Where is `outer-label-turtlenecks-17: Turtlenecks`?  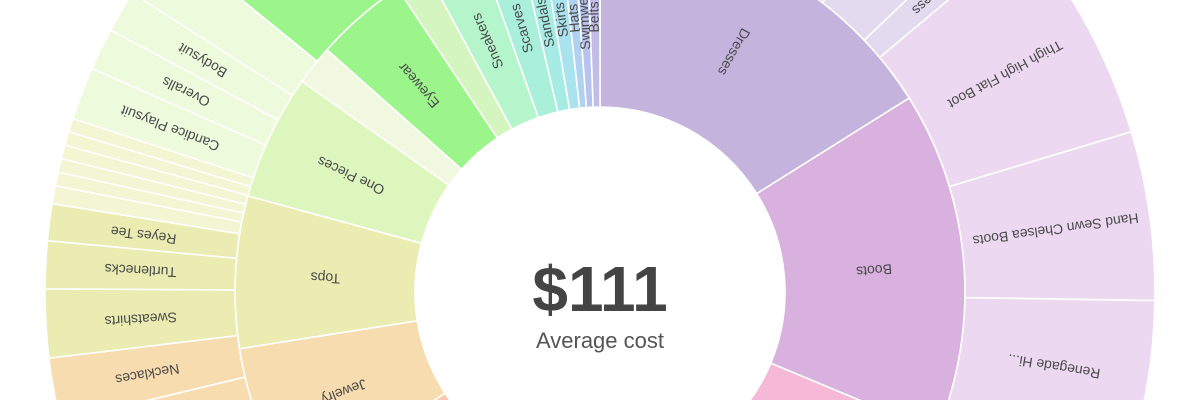 outer-label-turtlenecks-17: Turtlenecks is located at coordinates (140, 271).